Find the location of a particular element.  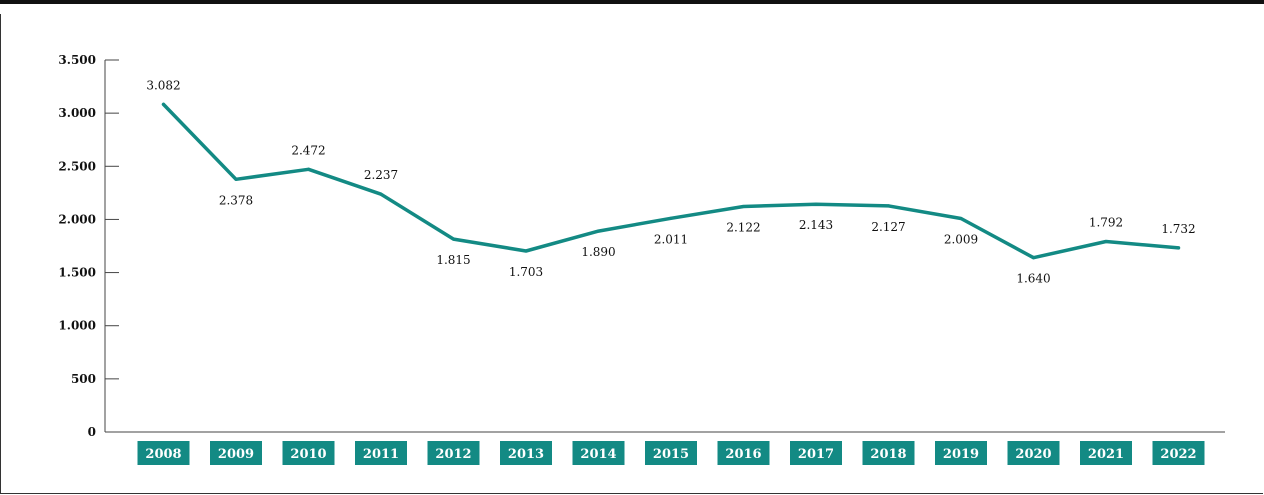

y-tick-label: 2.500 is located at coordinates (77, 166).